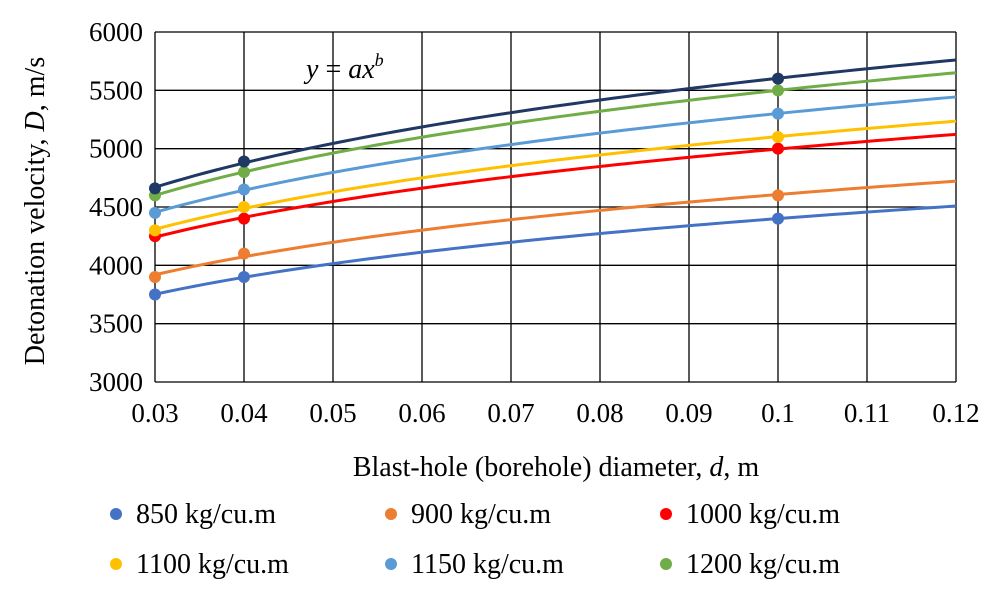 Image resolution: width=991 pixels, height=608 pixels. Describe the element at coordinates (763, 564) in the screenshot. I see `legend-label: 1200 kg/cu.m` at that location.